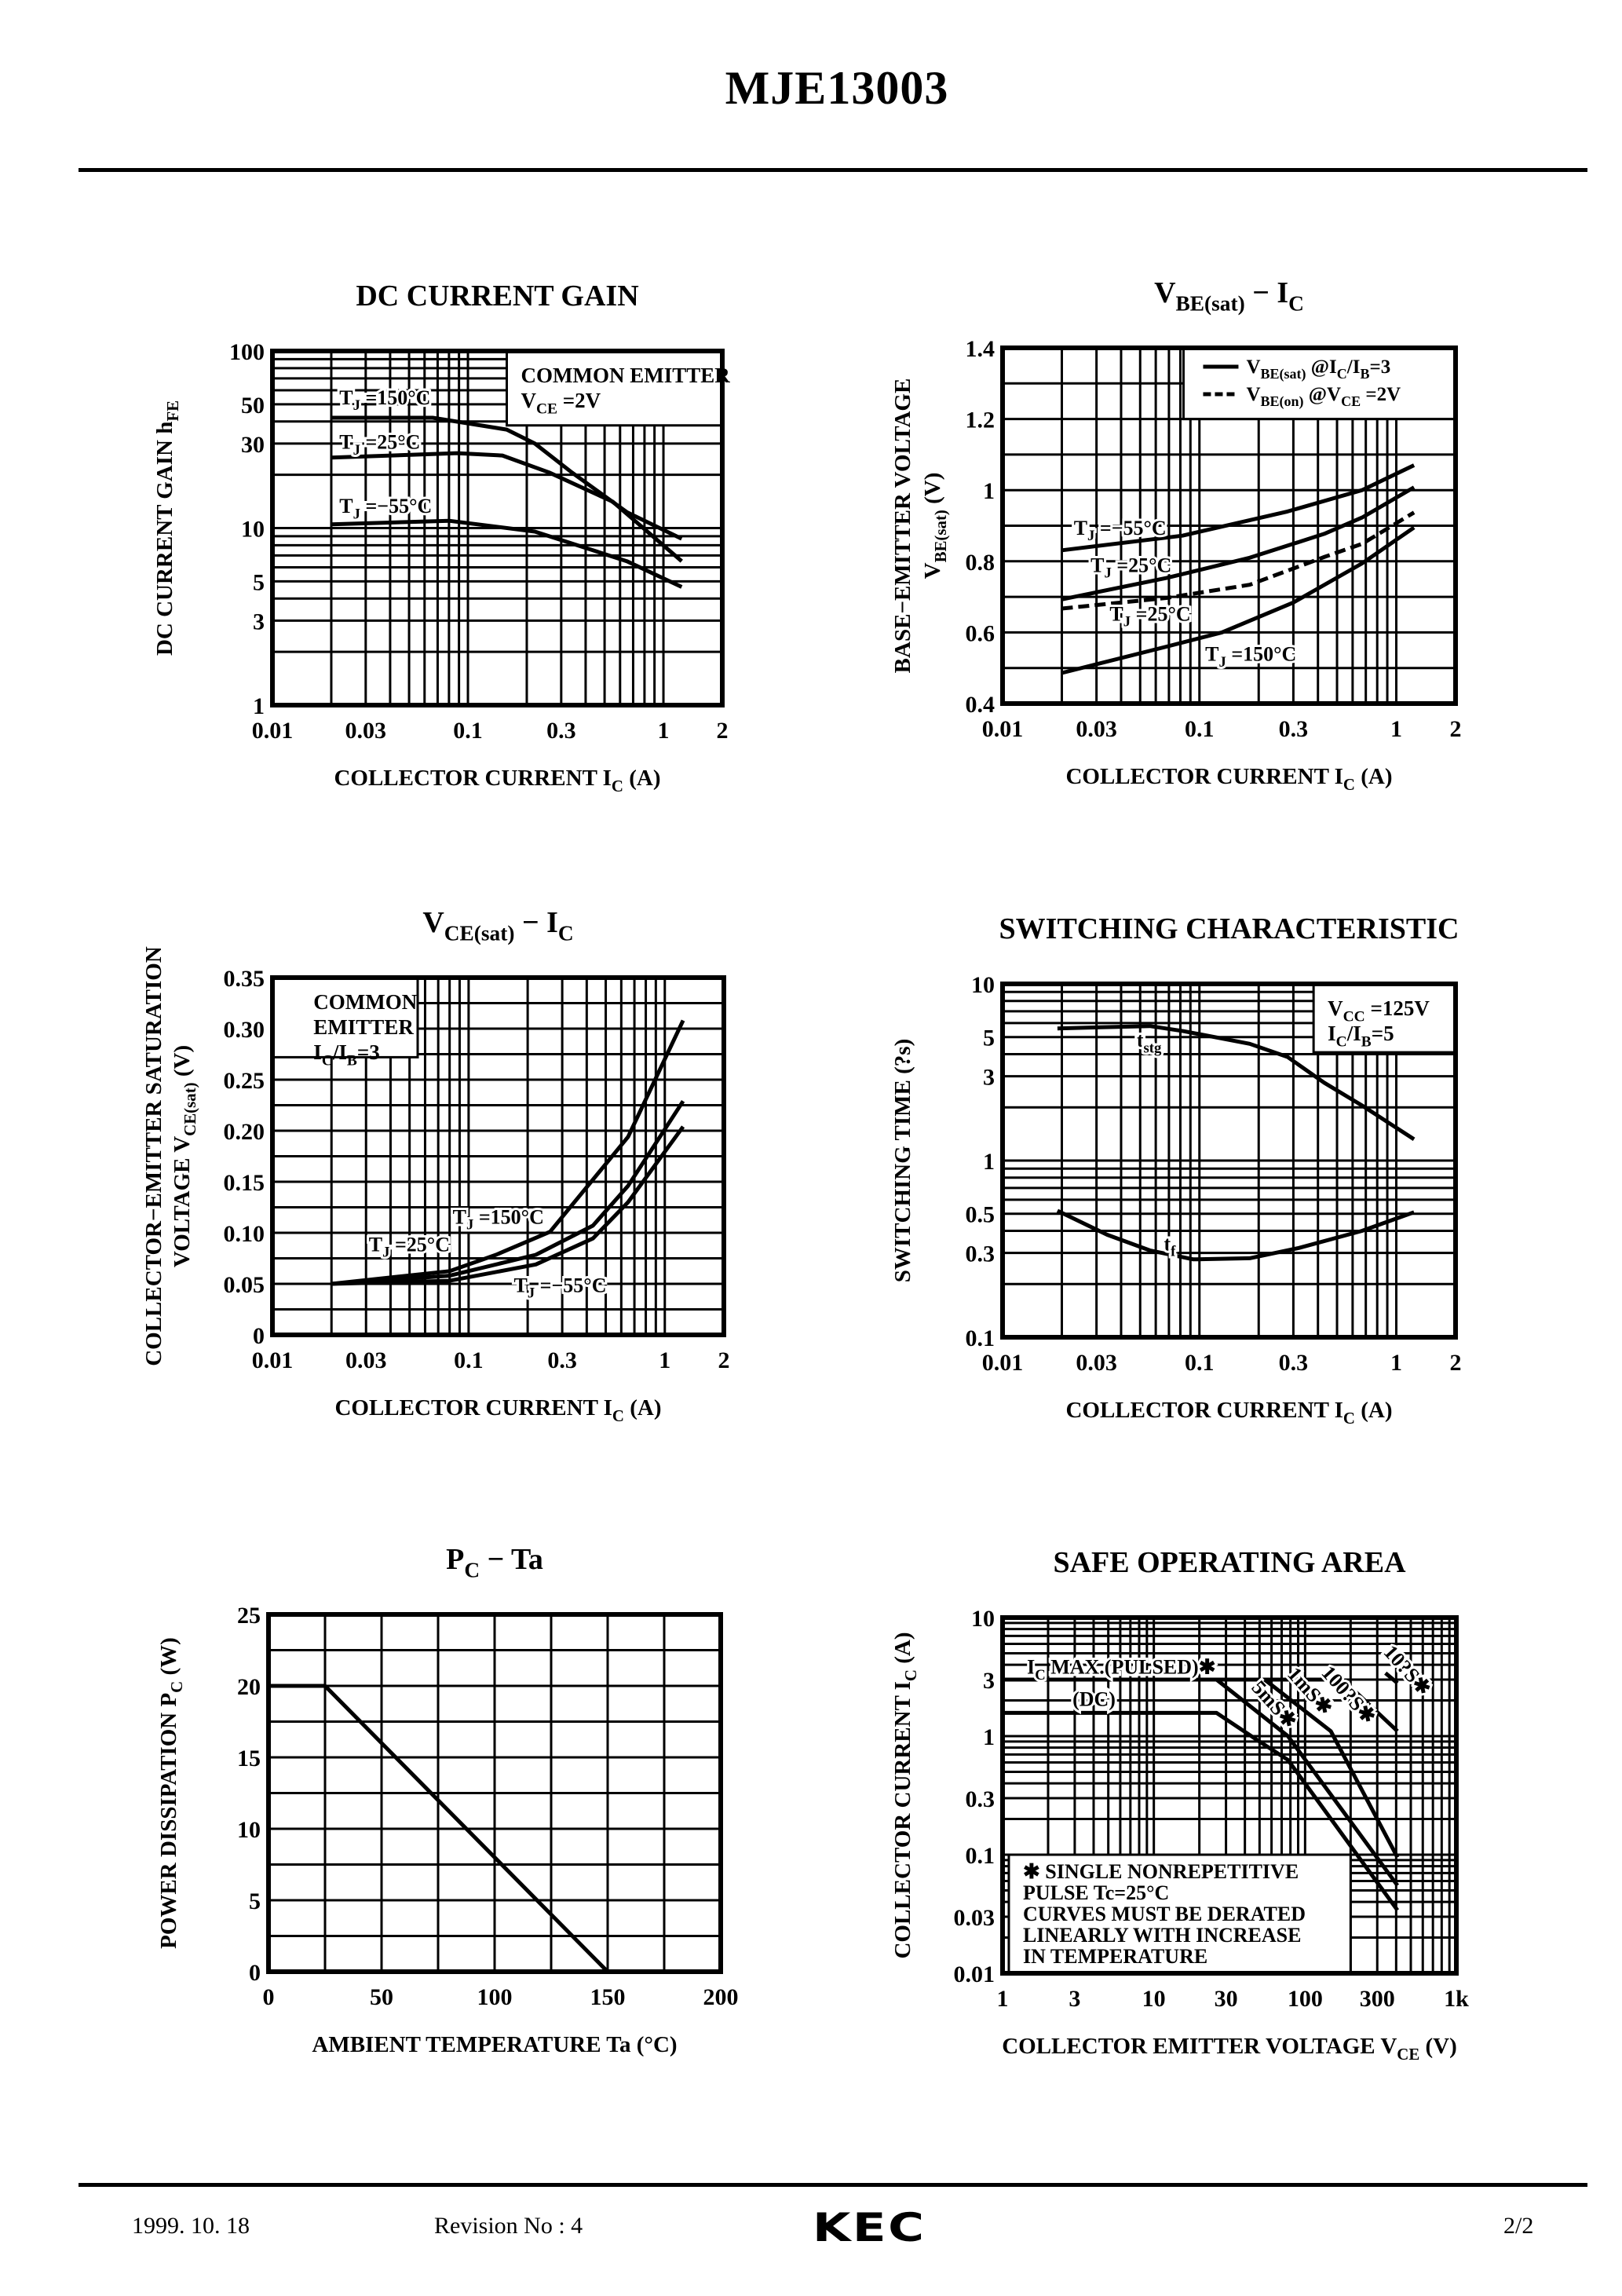 The image size is (1622, 2296). Describe the element at coordinates (1229, 928) in the screenshot. I see `chart-title: SWITCHING CHARACTERISTIC` at that location.